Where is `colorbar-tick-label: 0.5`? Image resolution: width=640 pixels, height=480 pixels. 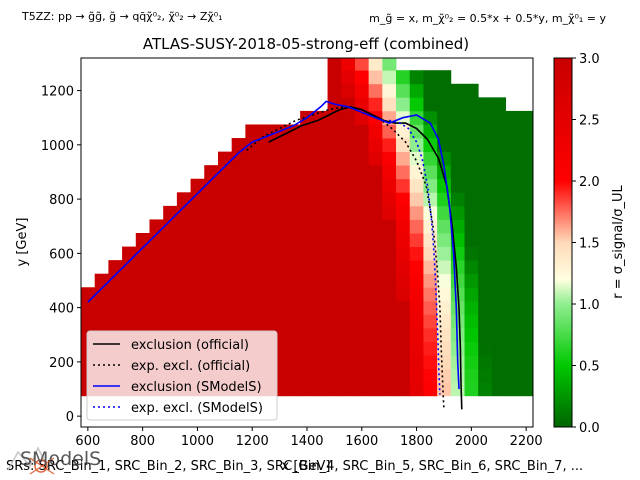 colorbar-tick-label: 0.5 is located at coordinates (589, 367).